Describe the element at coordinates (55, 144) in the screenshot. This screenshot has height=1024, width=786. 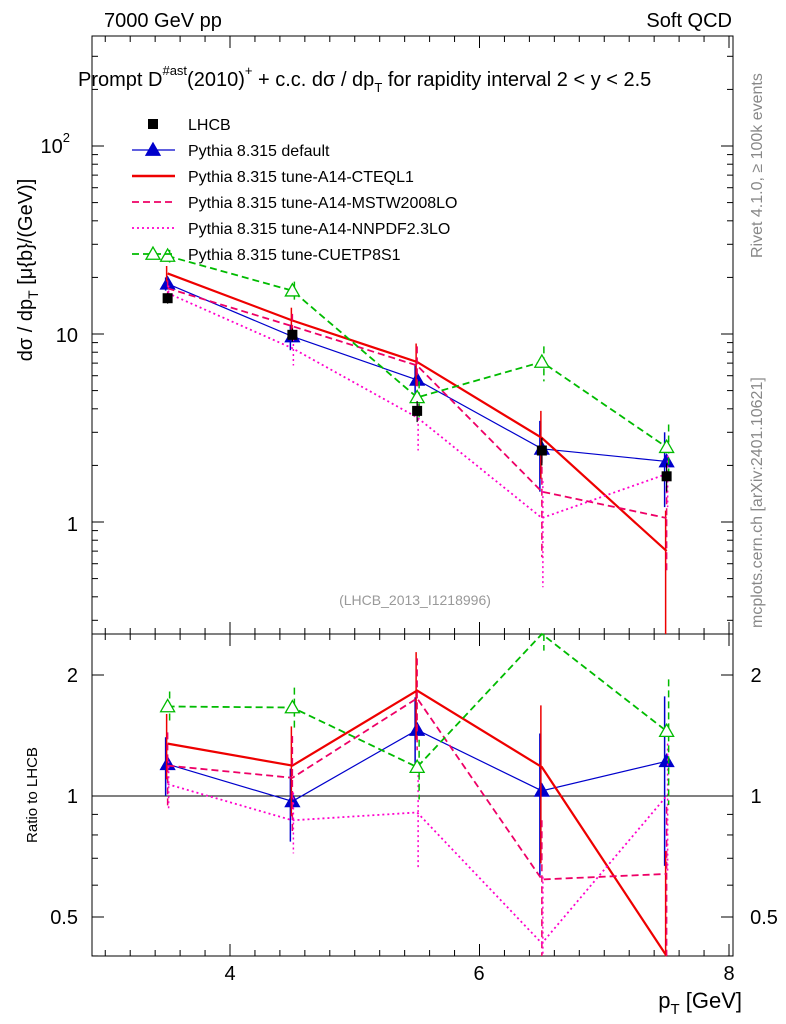
I see `y-tick-label-100: 102` at that location.